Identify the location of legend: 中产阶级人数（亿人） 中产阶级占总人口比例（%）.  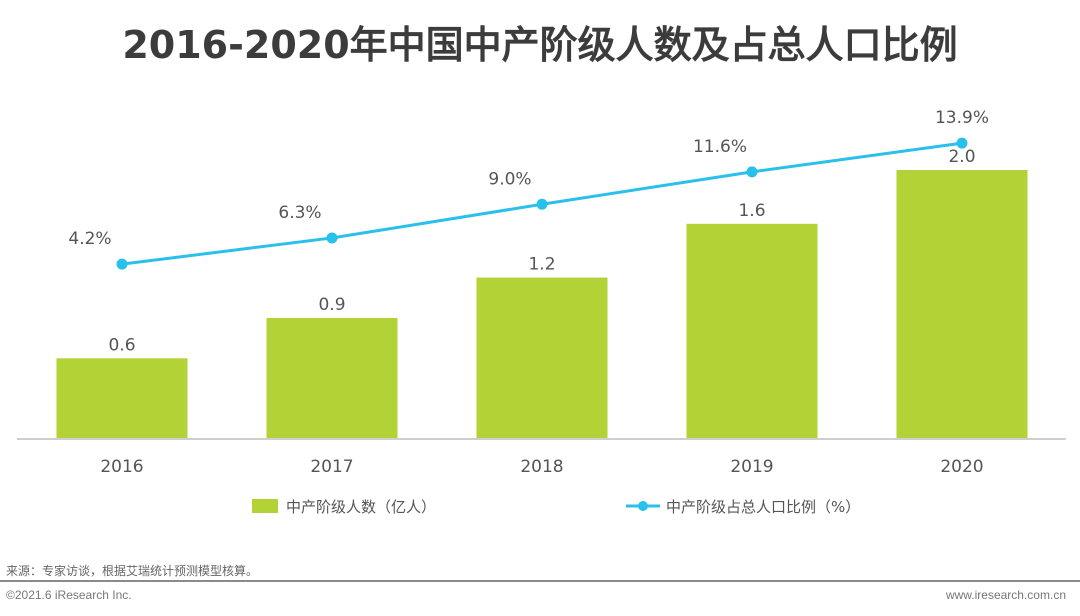
(556, 507).